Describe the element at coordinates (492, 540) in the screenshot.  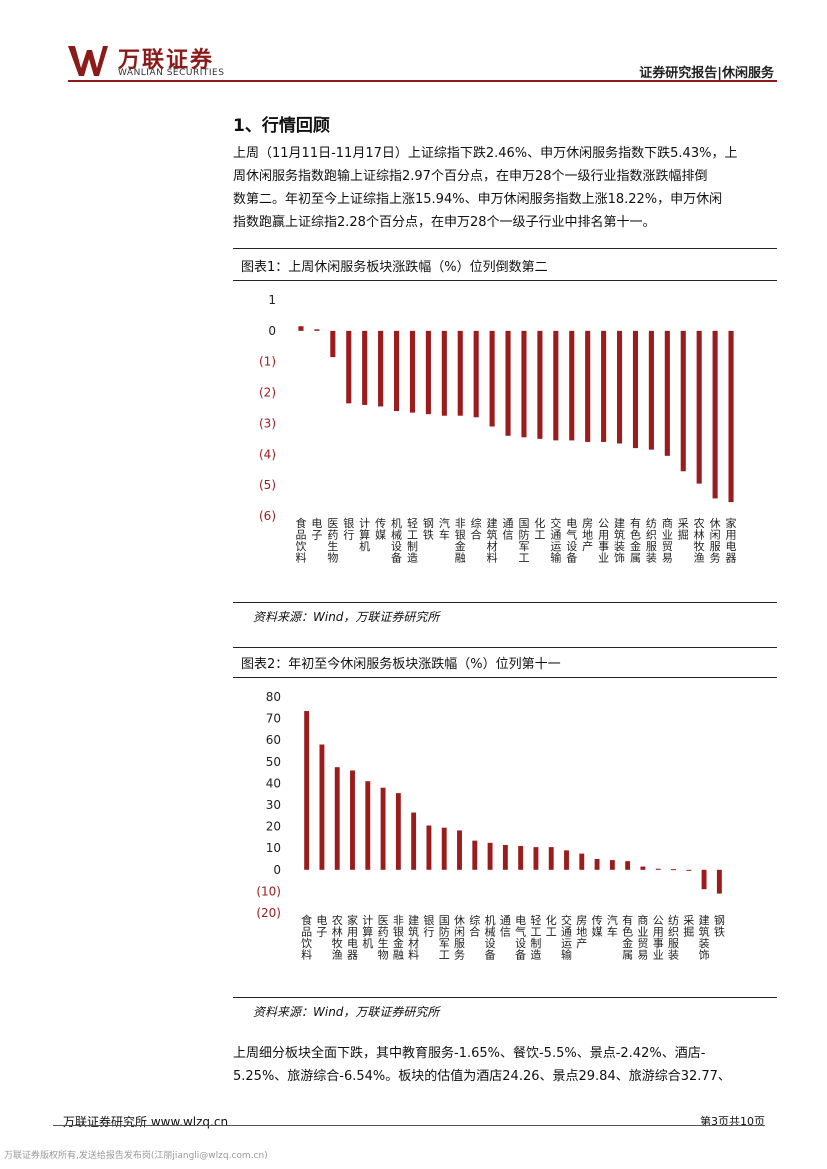
I see `x-tick-label: 建筑材料` at that location.